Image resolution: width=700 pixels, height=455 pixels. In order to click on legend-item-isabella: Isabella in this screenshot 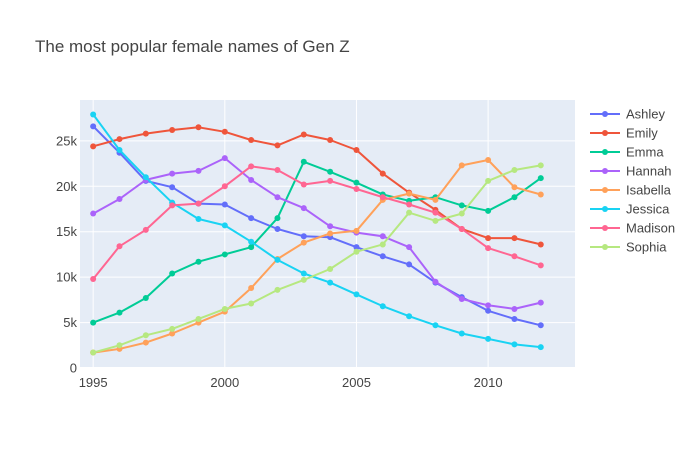, I will do `click(631, 190)`.